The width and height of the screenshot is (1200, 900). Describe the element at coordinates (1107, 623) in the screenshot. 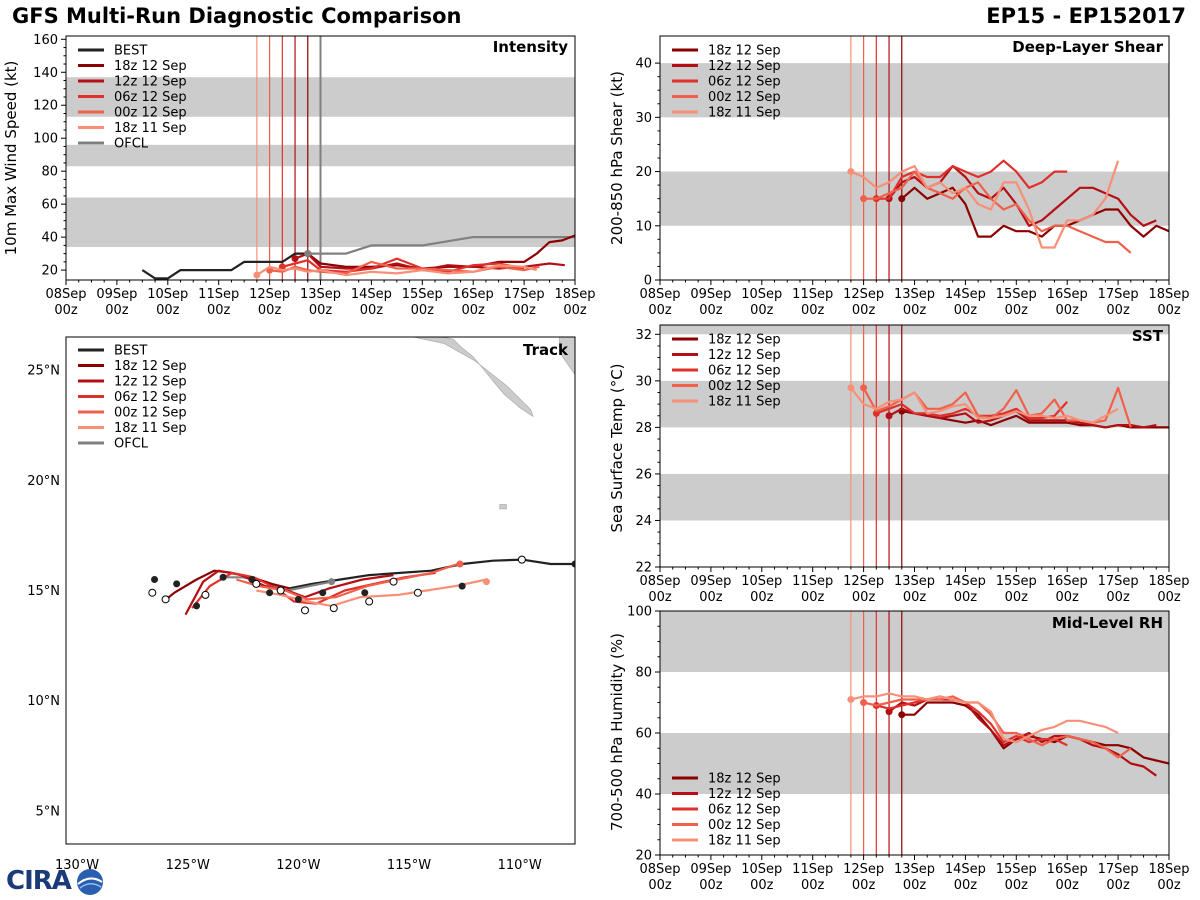

I see `rh-title: Mid-Level RH` at that location.